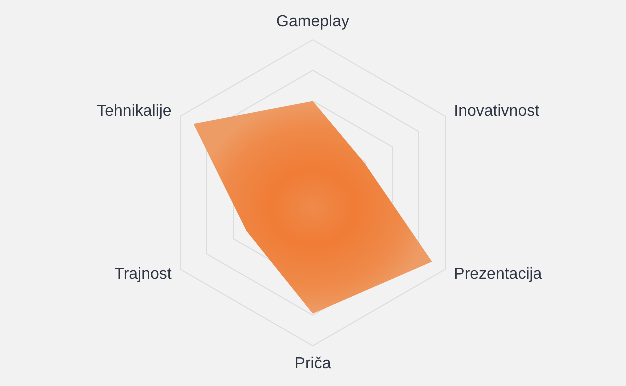 This screenshot has height=386, width=626. Describe the element at coordinates (498, 274) in the screenshot. I see `spoke-label: Prezentacija` at that location.